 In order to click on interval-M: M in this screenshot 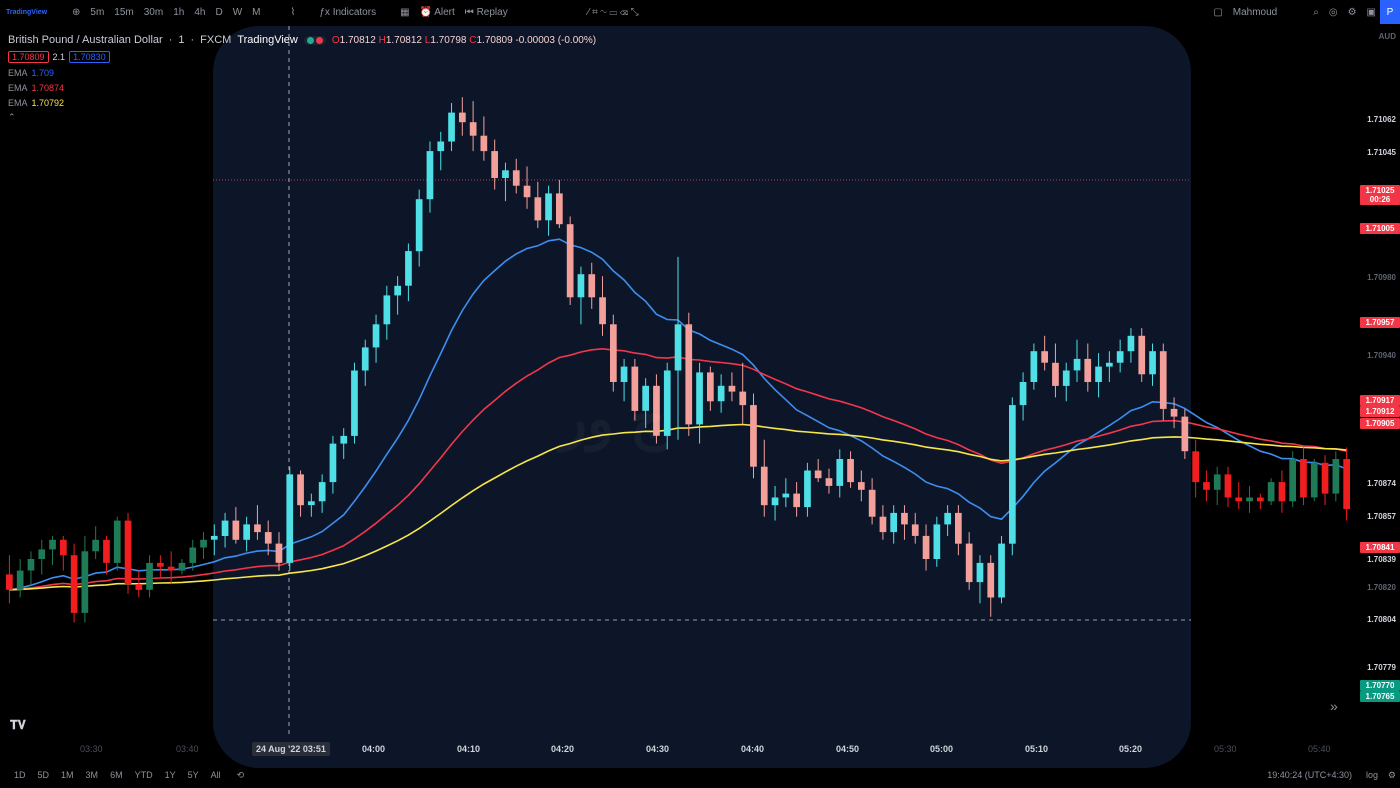, I will do `click(256, 12)`.